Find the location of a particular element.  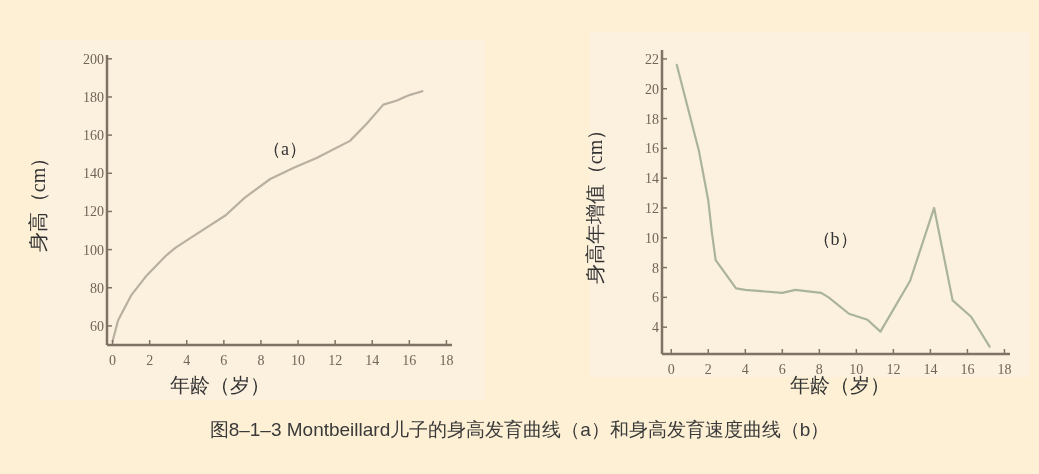

y-tick-label: 6 is located at coordinates (655, 298).